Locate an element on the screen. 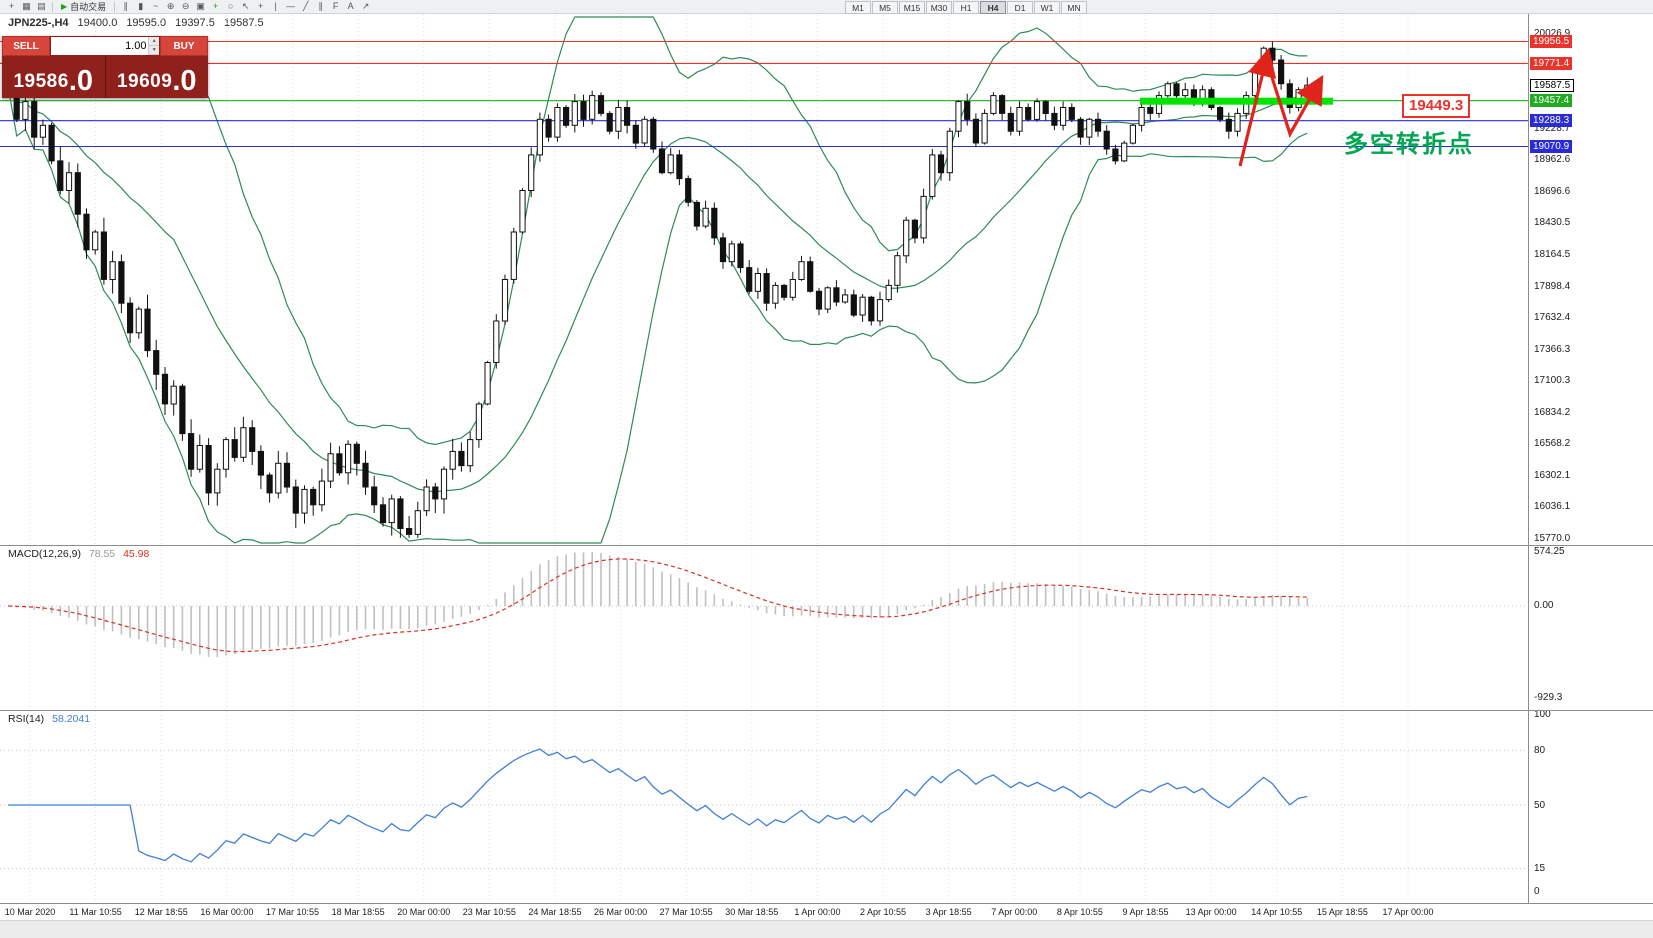 Image resolution: width=1653 pixels, height=938 pixels. zoom-out-icon: ⊖ is located at coordinates (185, 6).